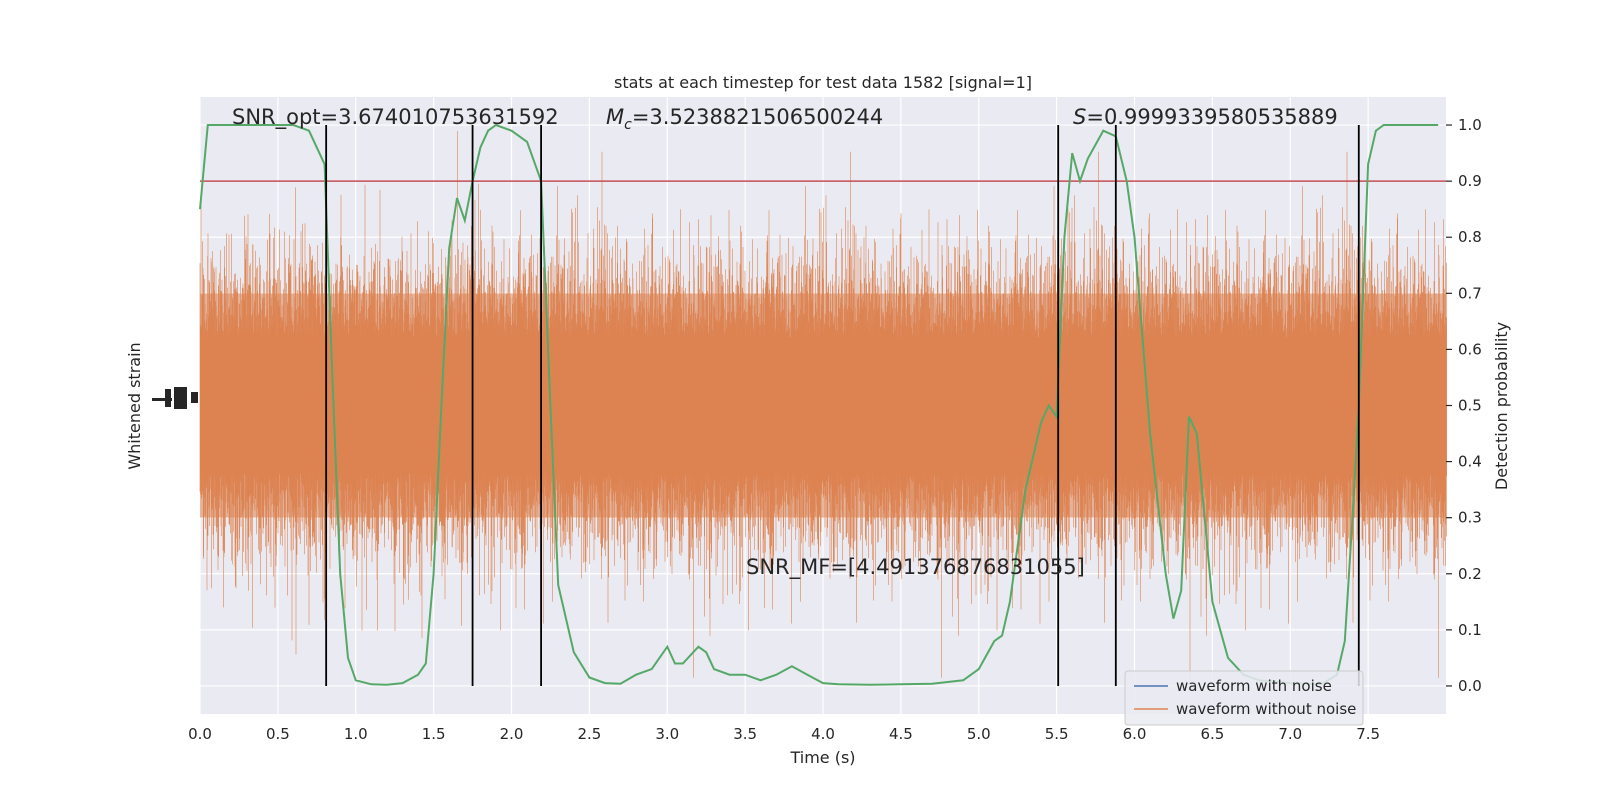 This screenshot has width=1600, height=800. What do you see at coordinates (356, 734) in the screenshot?
I see `x-tick-label: 1.0` at bounding box center [356, 734].